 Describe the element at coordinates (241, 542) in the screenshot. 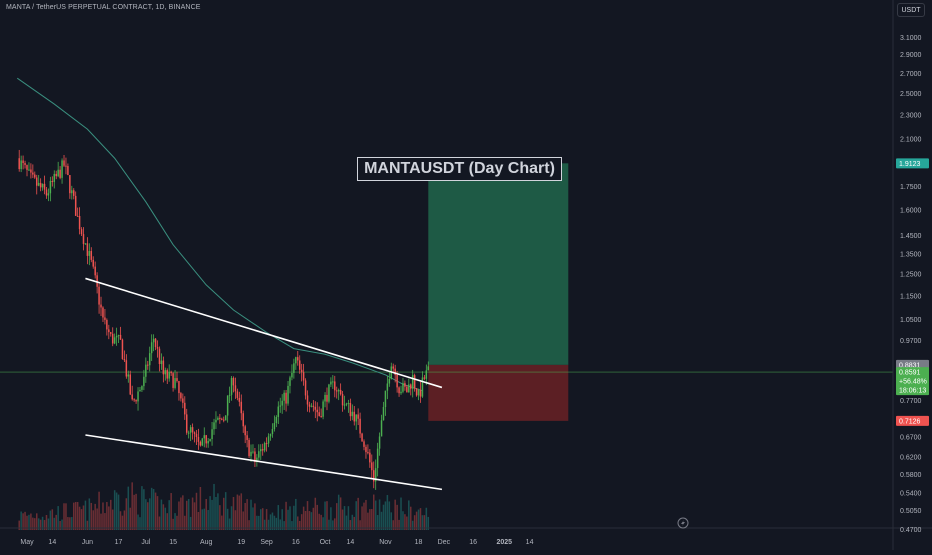

I see `x-tick-label: 19` at that location.